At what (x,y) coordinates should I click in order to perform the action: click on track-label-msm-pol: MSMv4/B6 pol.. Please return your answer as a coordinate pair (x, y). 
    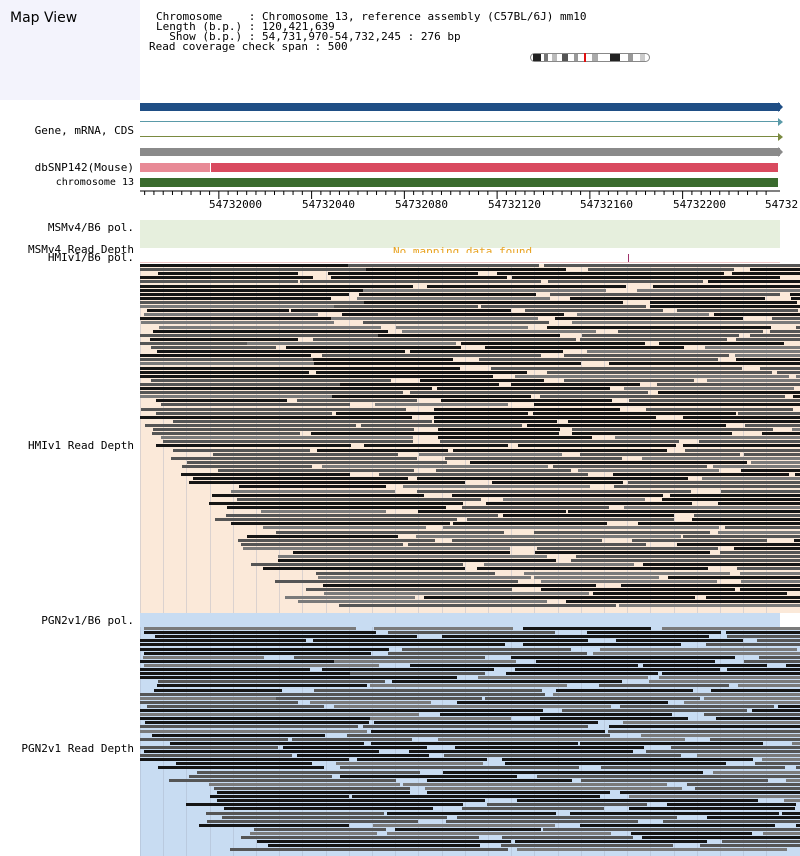
    Looking at the image, I should click on (90, 227).